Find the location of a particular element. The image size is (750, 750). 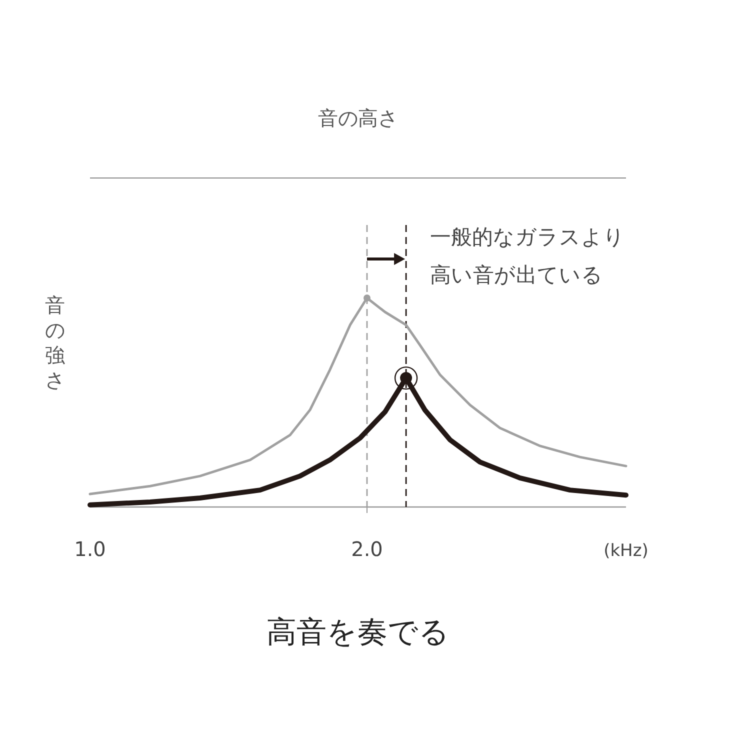

x-tick-label: 1.0 is located at coordinates (90, 549).